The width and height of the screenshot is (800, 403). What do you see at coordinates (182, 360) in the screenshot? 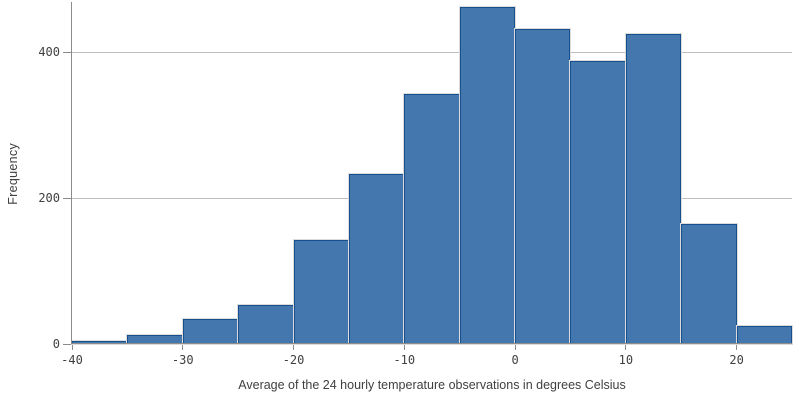
I see `x-tick-label: -30` at bounding box center [182, 360].